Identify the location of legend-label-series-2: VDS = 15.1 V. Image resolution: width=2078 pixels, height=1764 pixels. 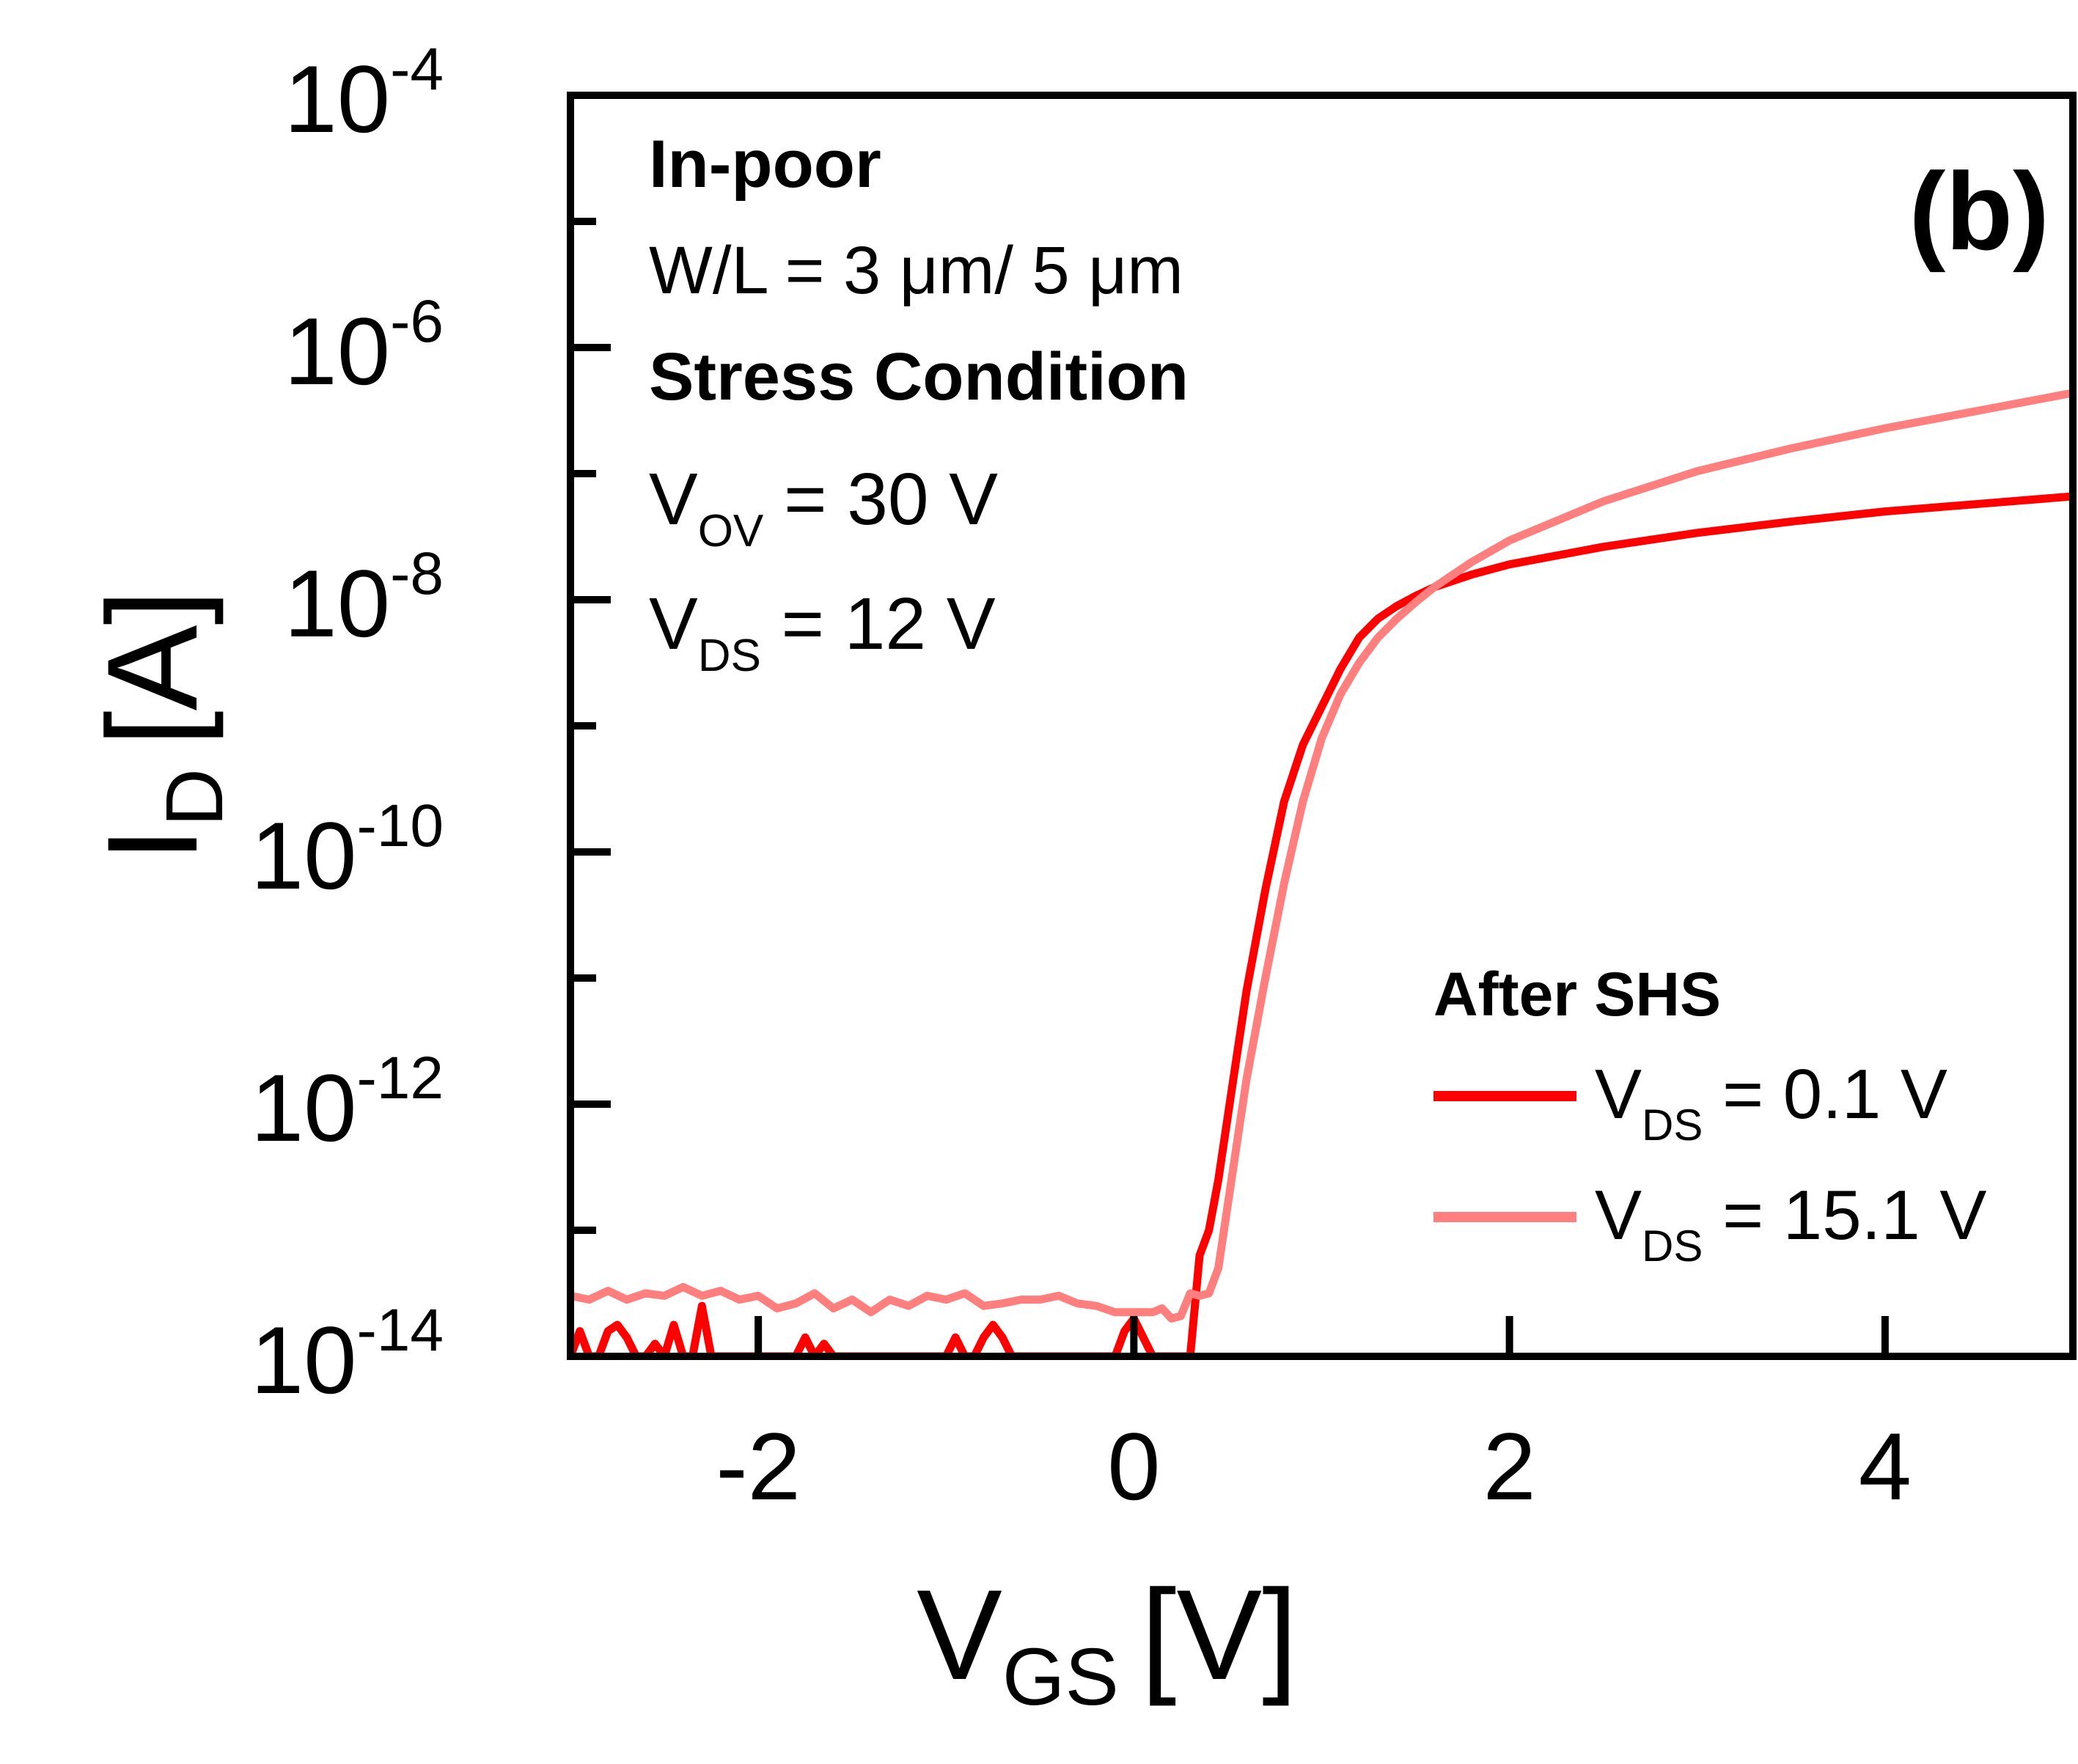
(1790, 1223).